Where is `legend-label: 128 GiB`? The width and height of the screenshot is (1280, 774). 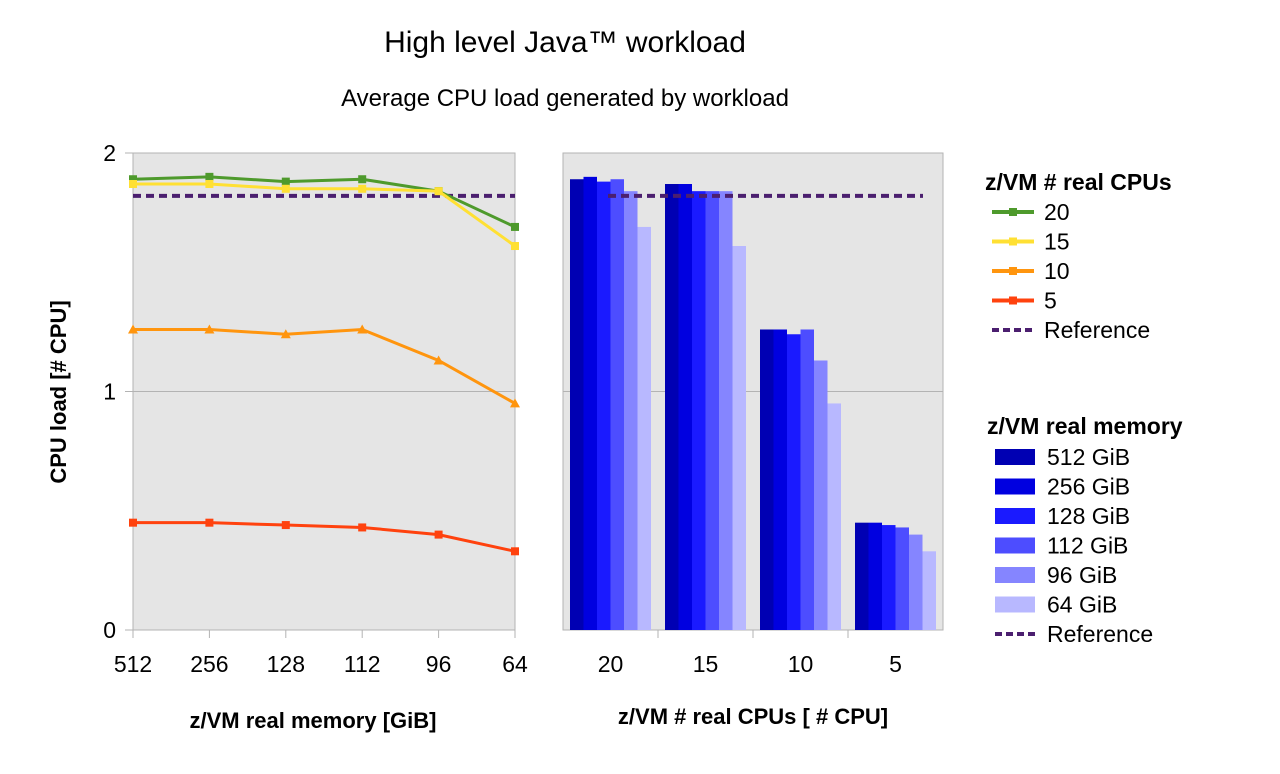 legend-label: 128 GiB is located at coordinates (1088, 516).